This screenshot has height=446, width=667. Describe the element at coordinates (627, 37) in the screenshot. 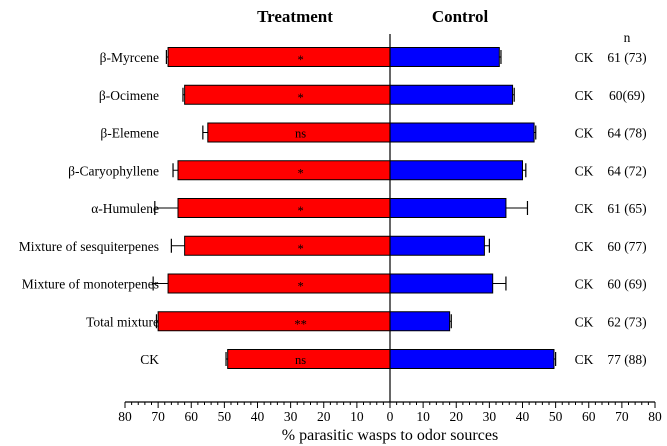

I see `n-header: n` at that location.